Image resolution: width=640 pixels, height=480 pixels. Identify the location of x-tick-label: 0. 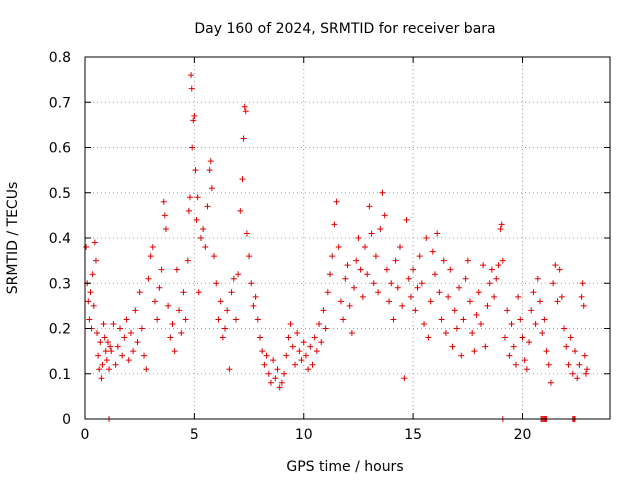
(85, 435).